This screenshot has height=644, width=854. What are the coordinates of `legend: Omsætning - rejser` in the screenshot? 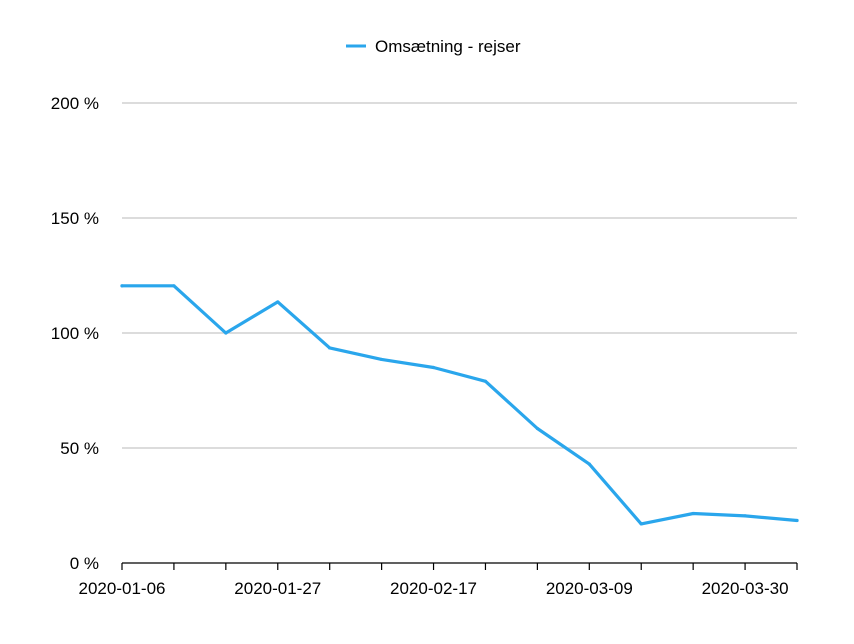 It's located at (433, 46).